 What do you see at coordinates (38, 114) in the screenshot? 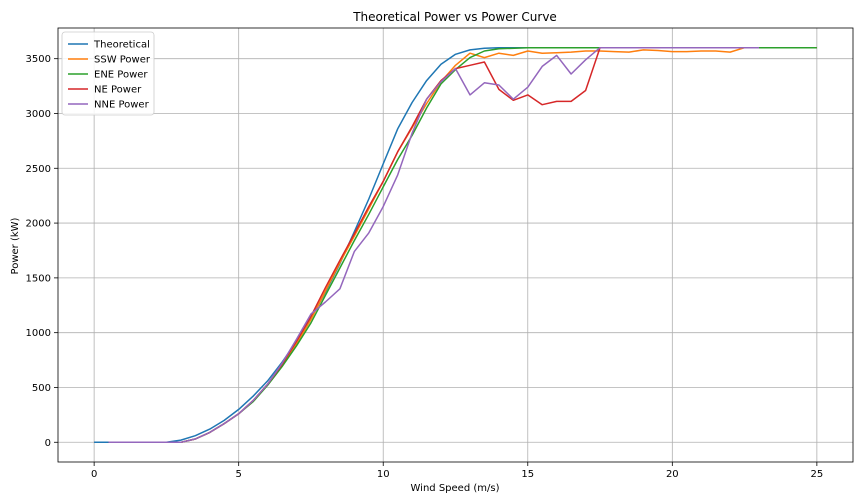
I see `y-tick-label: 3000` at bounding box center [38, 114].